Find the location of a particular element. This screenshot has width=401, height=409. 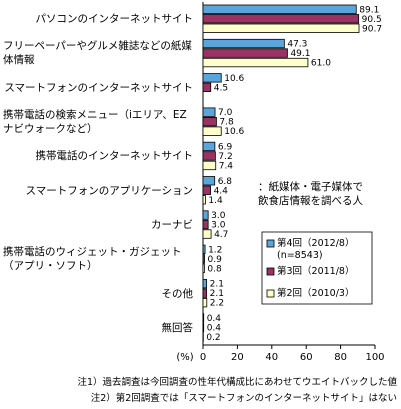

value-label: 7.4 is located at coordinates (226, 166).